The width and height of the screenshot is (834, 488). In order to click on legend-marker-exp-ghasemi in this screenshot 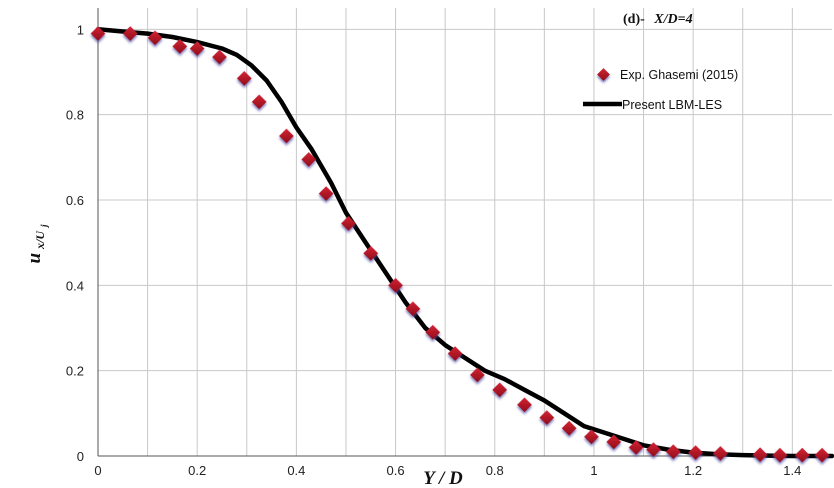, I will do `click(603, 74)`.